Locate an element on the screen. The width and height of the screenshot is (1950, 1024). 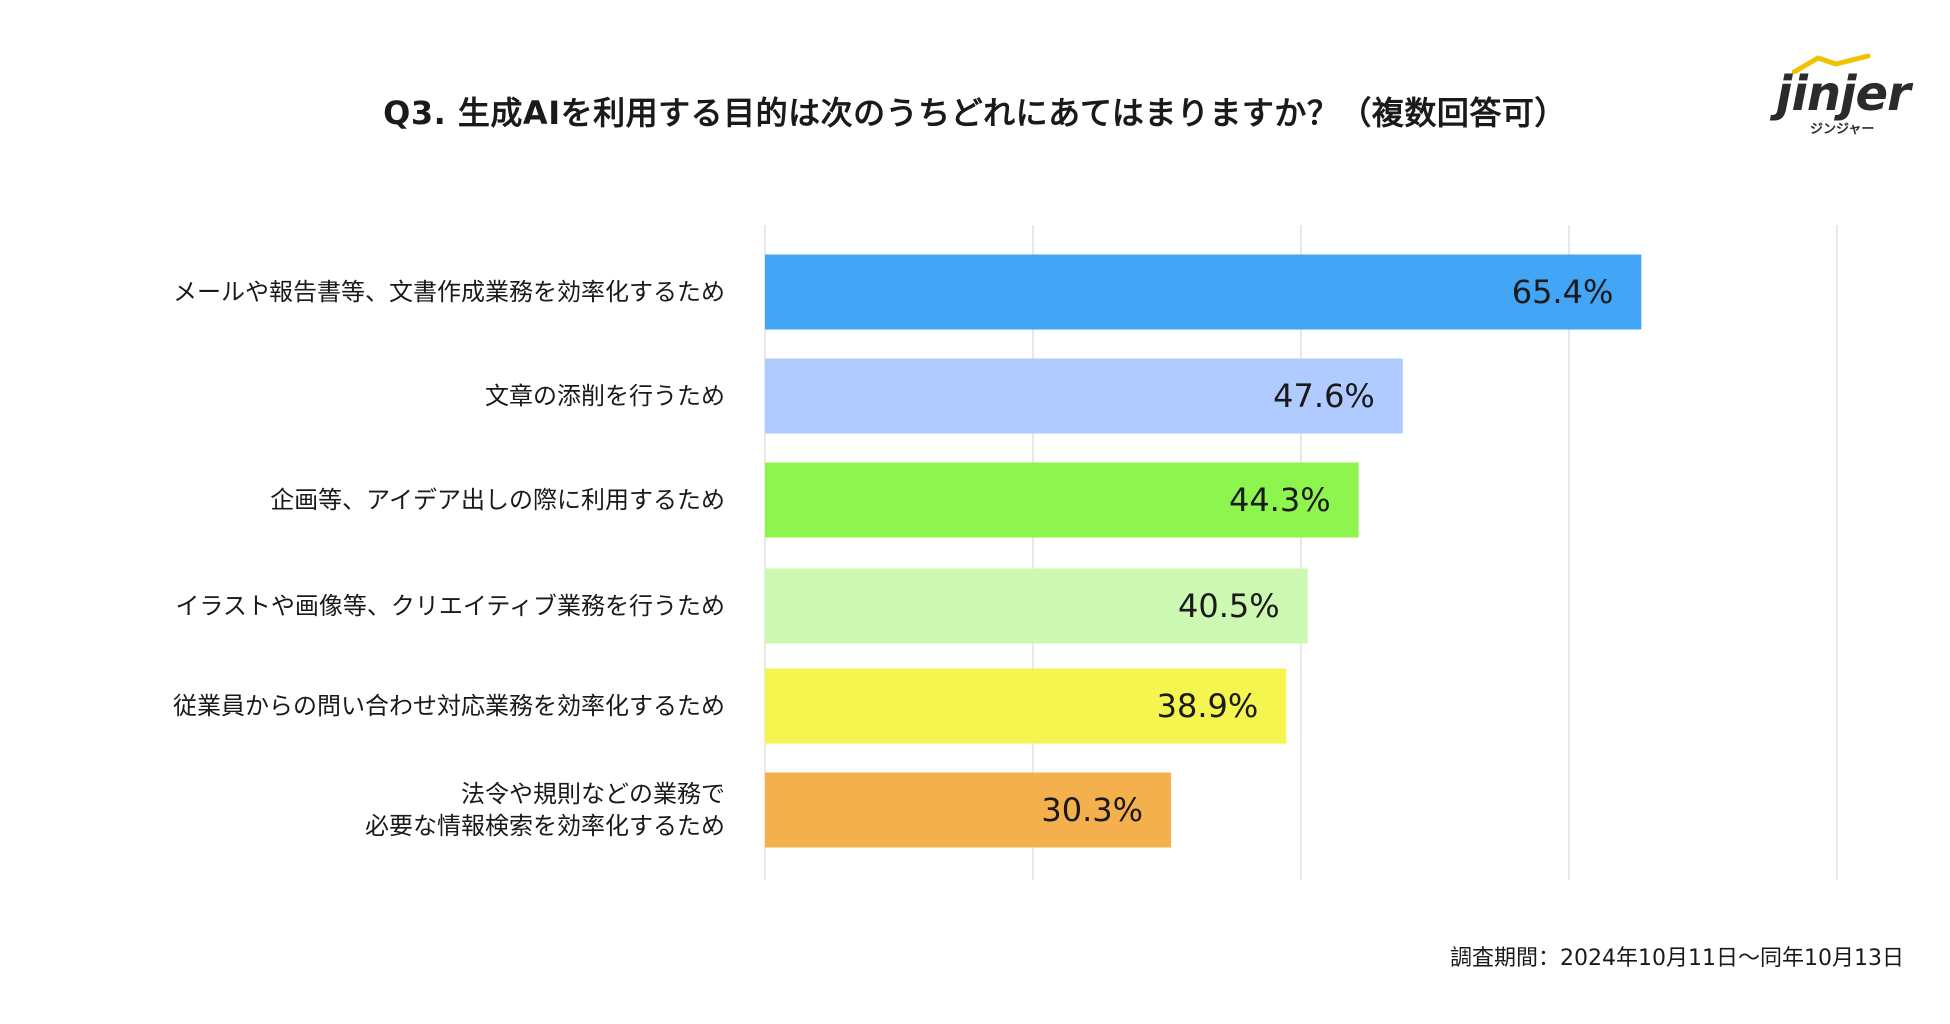
value-label-1: 47.6% is located at coordinates (1324, 396).